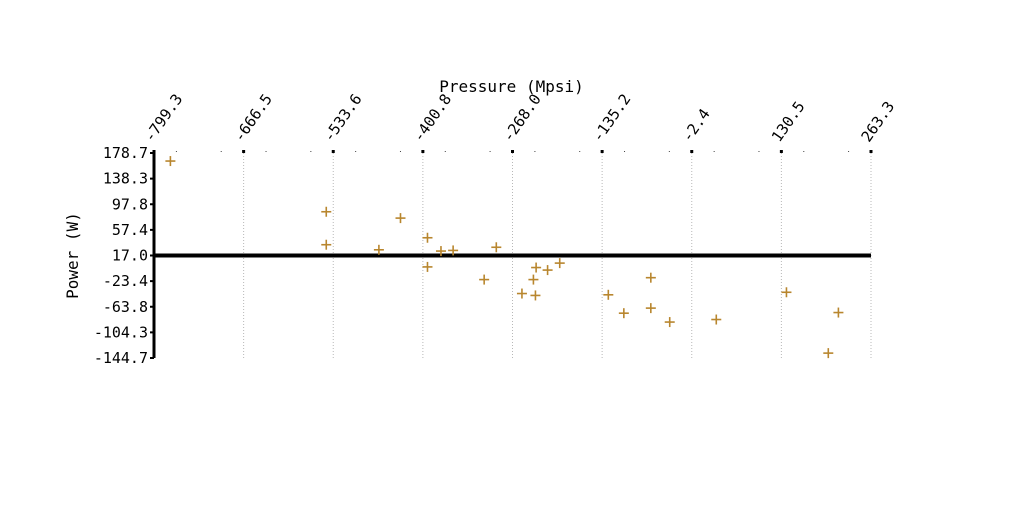 Image resolution: width=1024 pixels, height=512 pixels. What do you see at coordinates (130, 204) in the screenshot?
I see `y-tick-label: 97.8` at bounding box center [130, 204].